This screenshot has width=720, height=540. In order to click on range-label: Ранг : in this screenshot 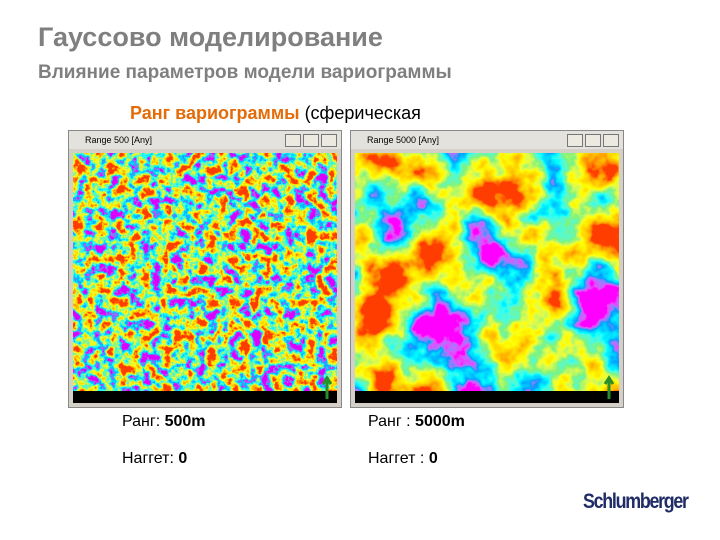, I will do `click(392, 421)`.